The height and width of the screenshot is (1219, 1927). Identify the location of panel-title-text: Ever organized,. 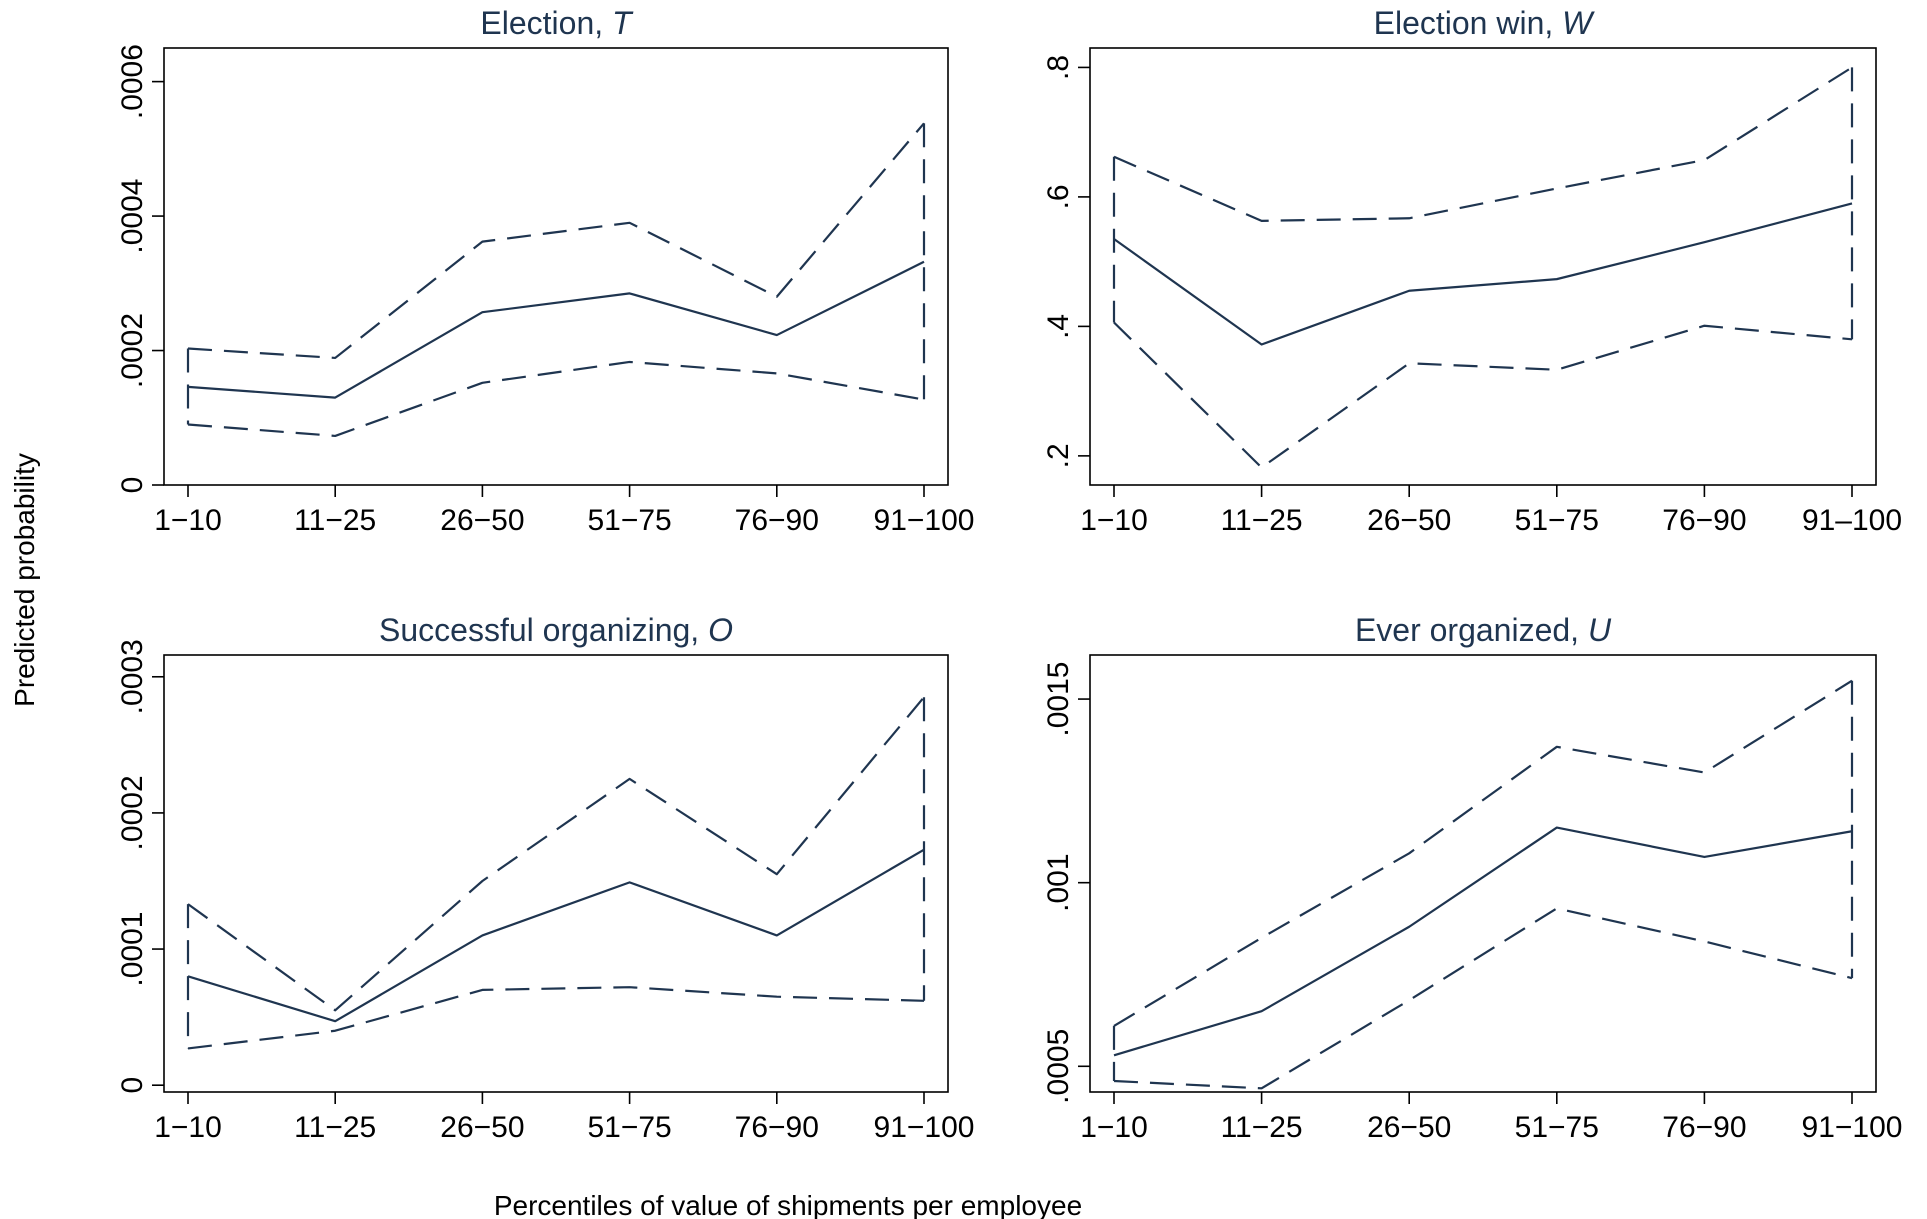
(1471, 630).